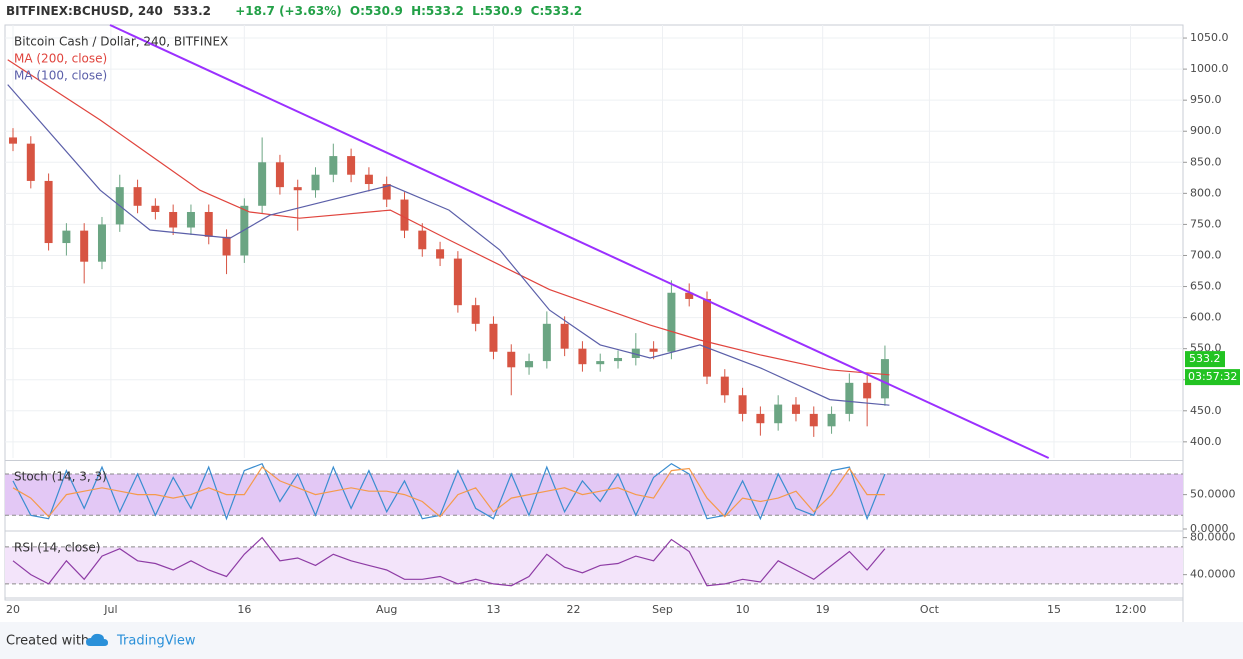 This screenshot has height=659, width=1243. I want to click on tradingview-logo, so click(97, 639).